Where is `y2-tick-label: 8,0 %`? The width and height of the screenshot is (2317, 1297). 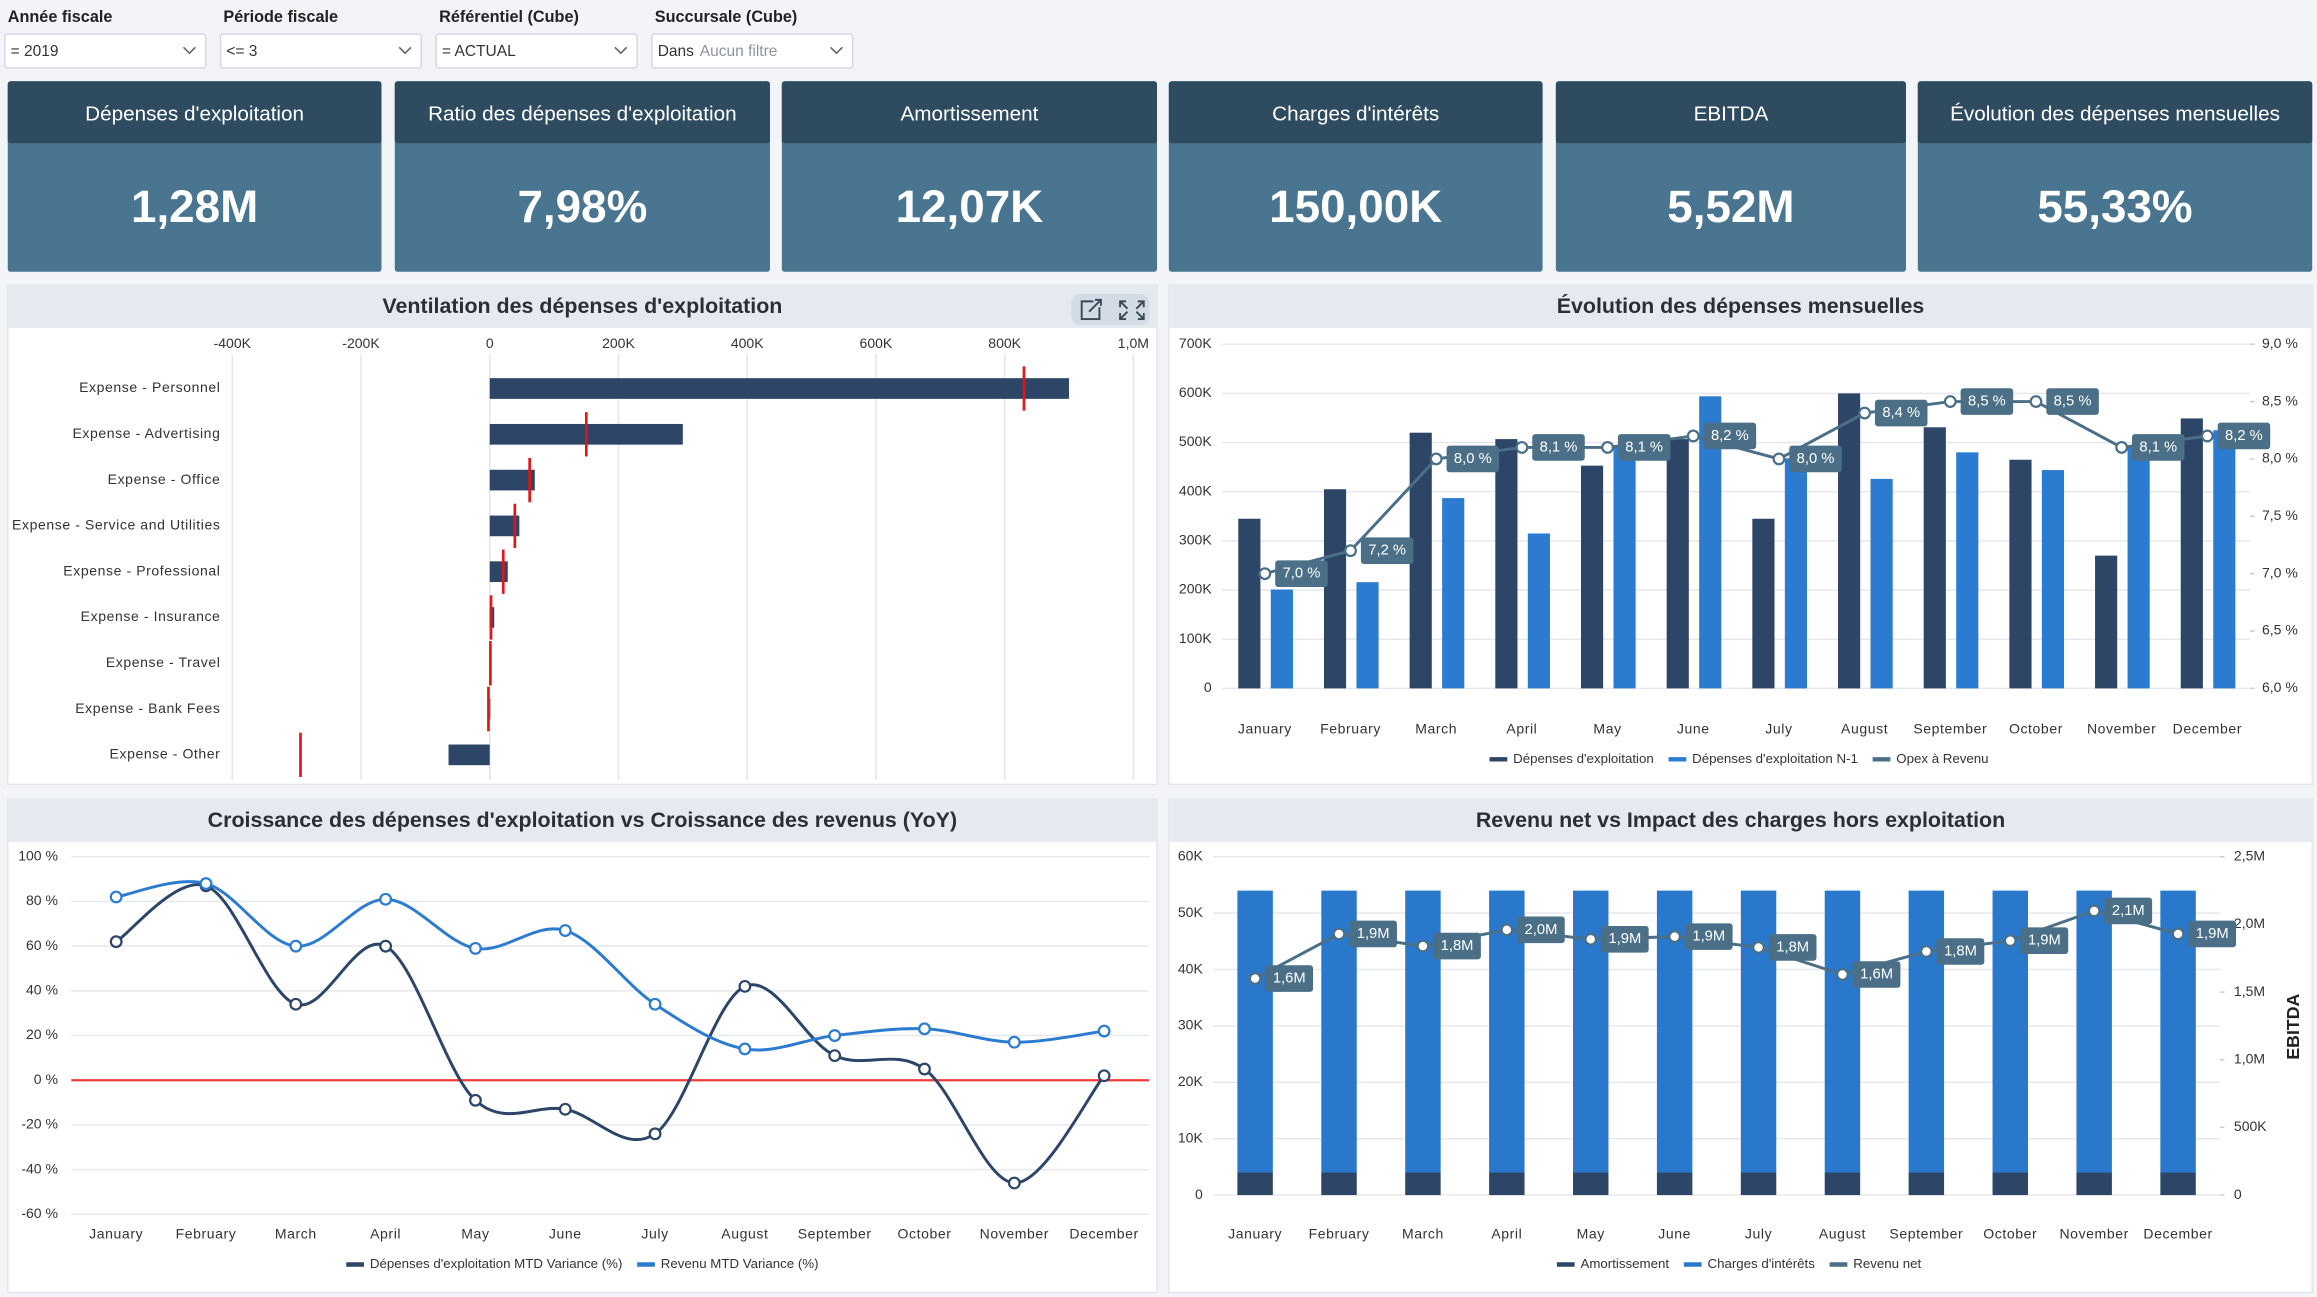
y2-tick-label: 8,0 % is located at coordinates (2280, 458).